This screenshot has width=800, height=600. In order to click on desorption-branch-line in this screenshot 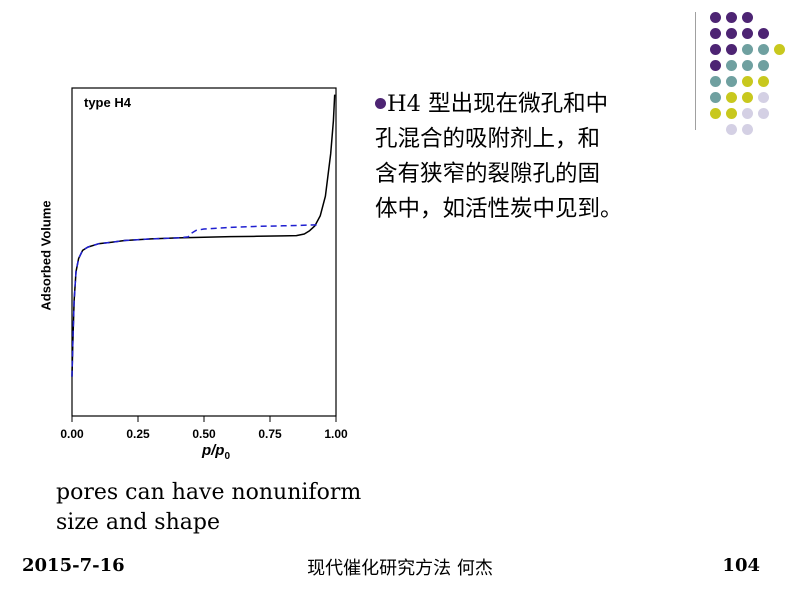, I will do `click(194, 300)`.